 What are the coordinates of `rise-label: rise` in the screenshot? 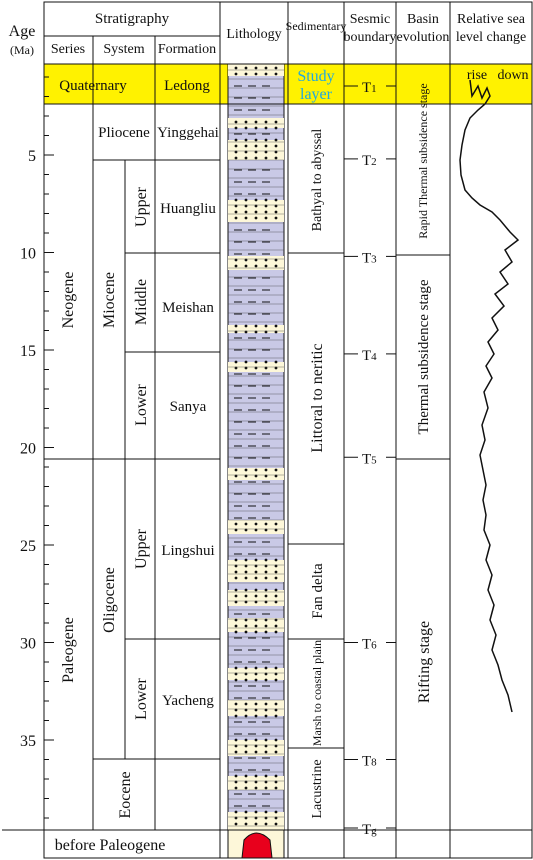 It's located at (477, 75).